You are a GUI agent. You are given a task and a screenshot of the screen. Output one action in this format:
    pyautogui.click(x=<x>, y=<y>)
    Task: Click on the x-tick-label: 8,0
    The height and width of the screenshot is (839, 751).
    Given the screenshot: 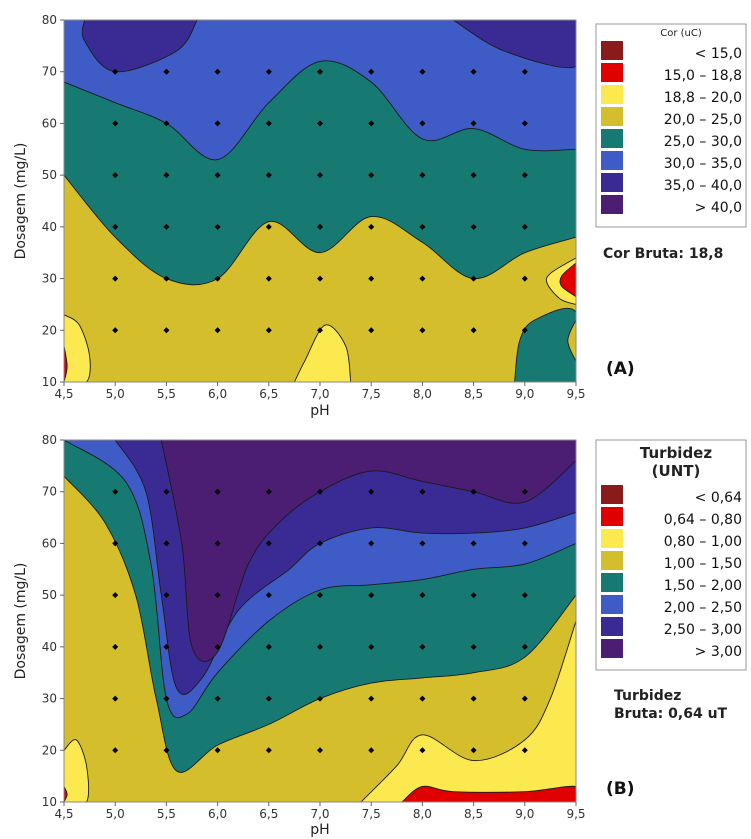 What is the action you would take?
    pyautogui.click(x=422, y=814)
    